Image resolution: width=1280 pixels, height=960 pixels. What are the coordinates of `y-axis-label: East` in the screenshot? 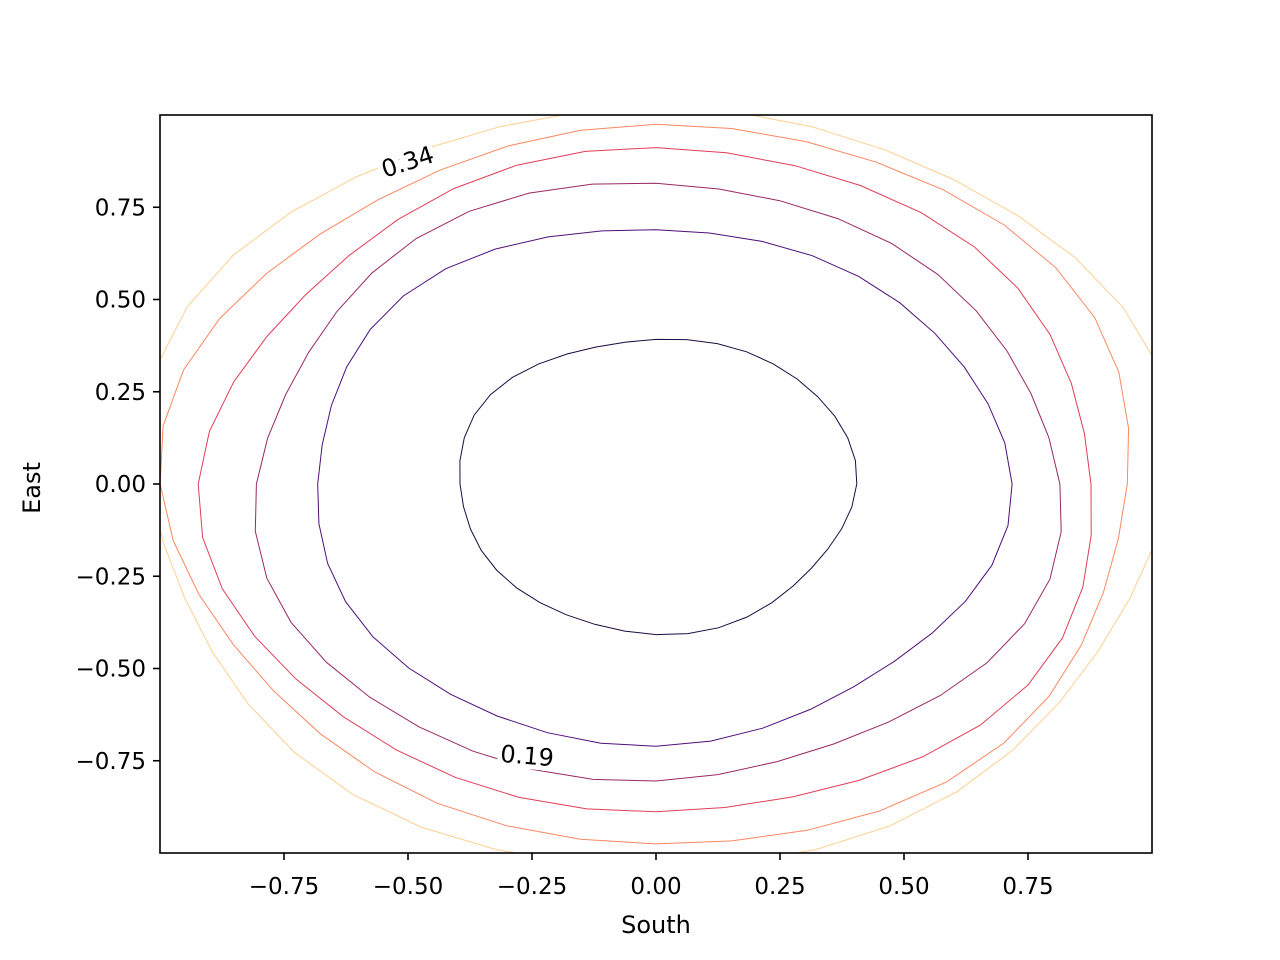 It's located at (32, 488).